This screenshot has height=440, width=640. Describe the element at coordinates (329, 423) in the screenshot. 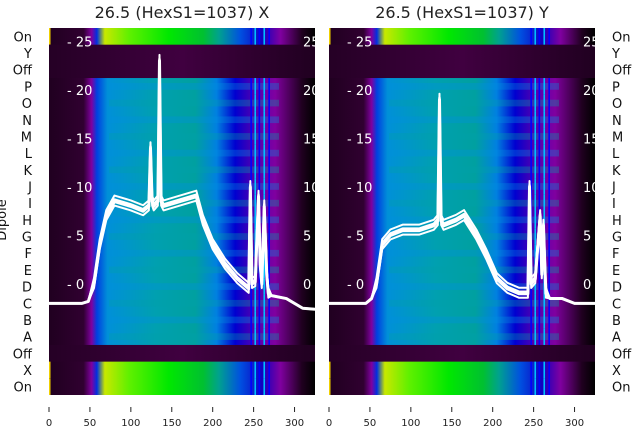

I see `xtick-label: 0` at that location.